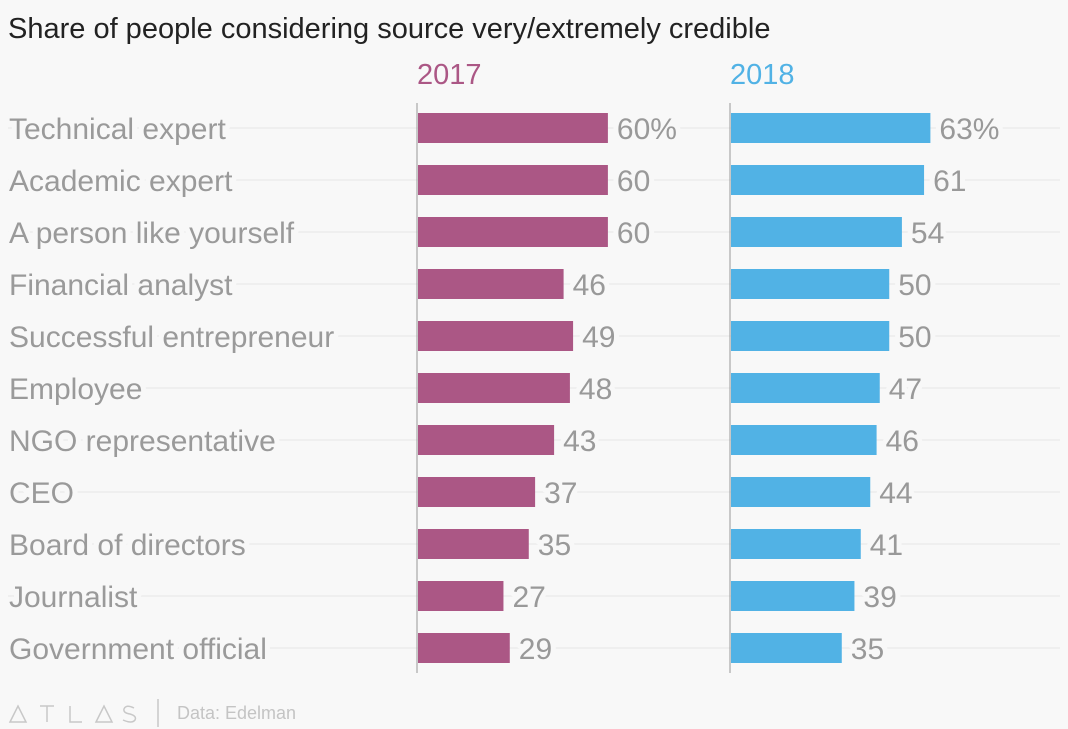 This screenshot has width=1068, height=729. Describe the element at coordinates (647, 129) in the screenshot. I see `data-label: 60%` at that location.